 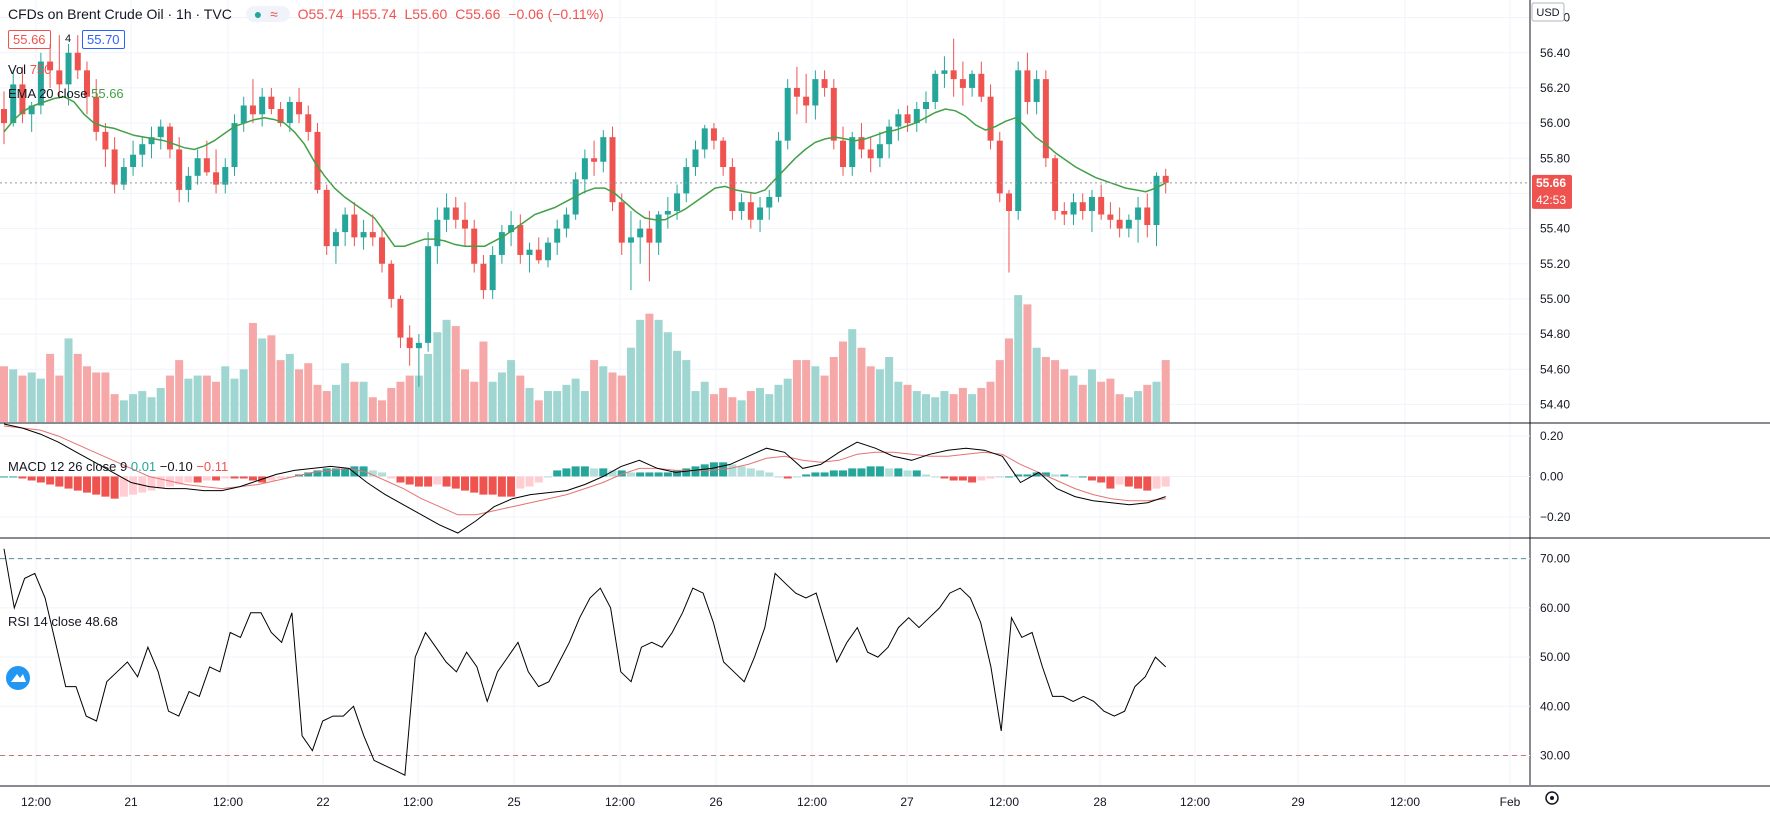 What do you see at coordinates (1552, 798) in the screenshot?
I see `gear-icon` at bounding box center [1552, 798].